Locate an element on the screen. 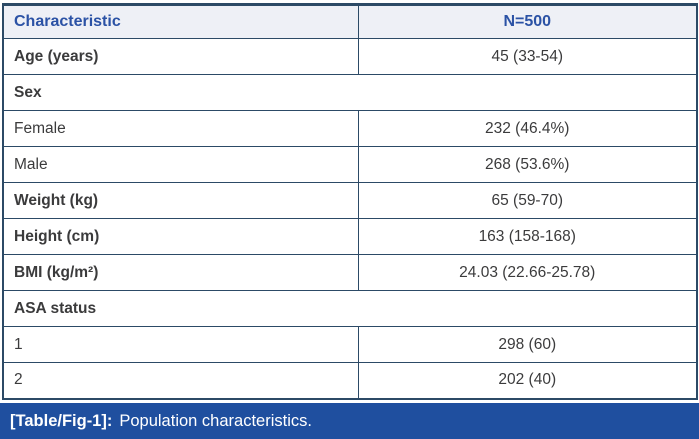 This screenshot has height=439, width=699. row-label: Male is located at coordinates (180, 164).